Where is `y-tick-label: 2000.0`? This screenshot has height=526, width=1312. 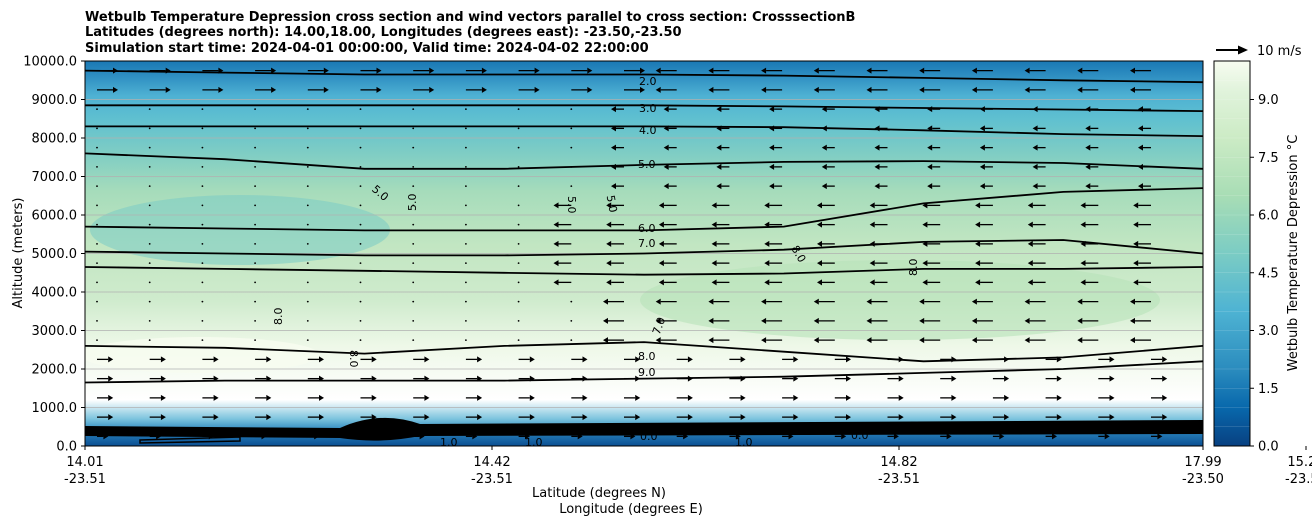
y-tick-label: 2000.0 is located at coordinates (55, 370).